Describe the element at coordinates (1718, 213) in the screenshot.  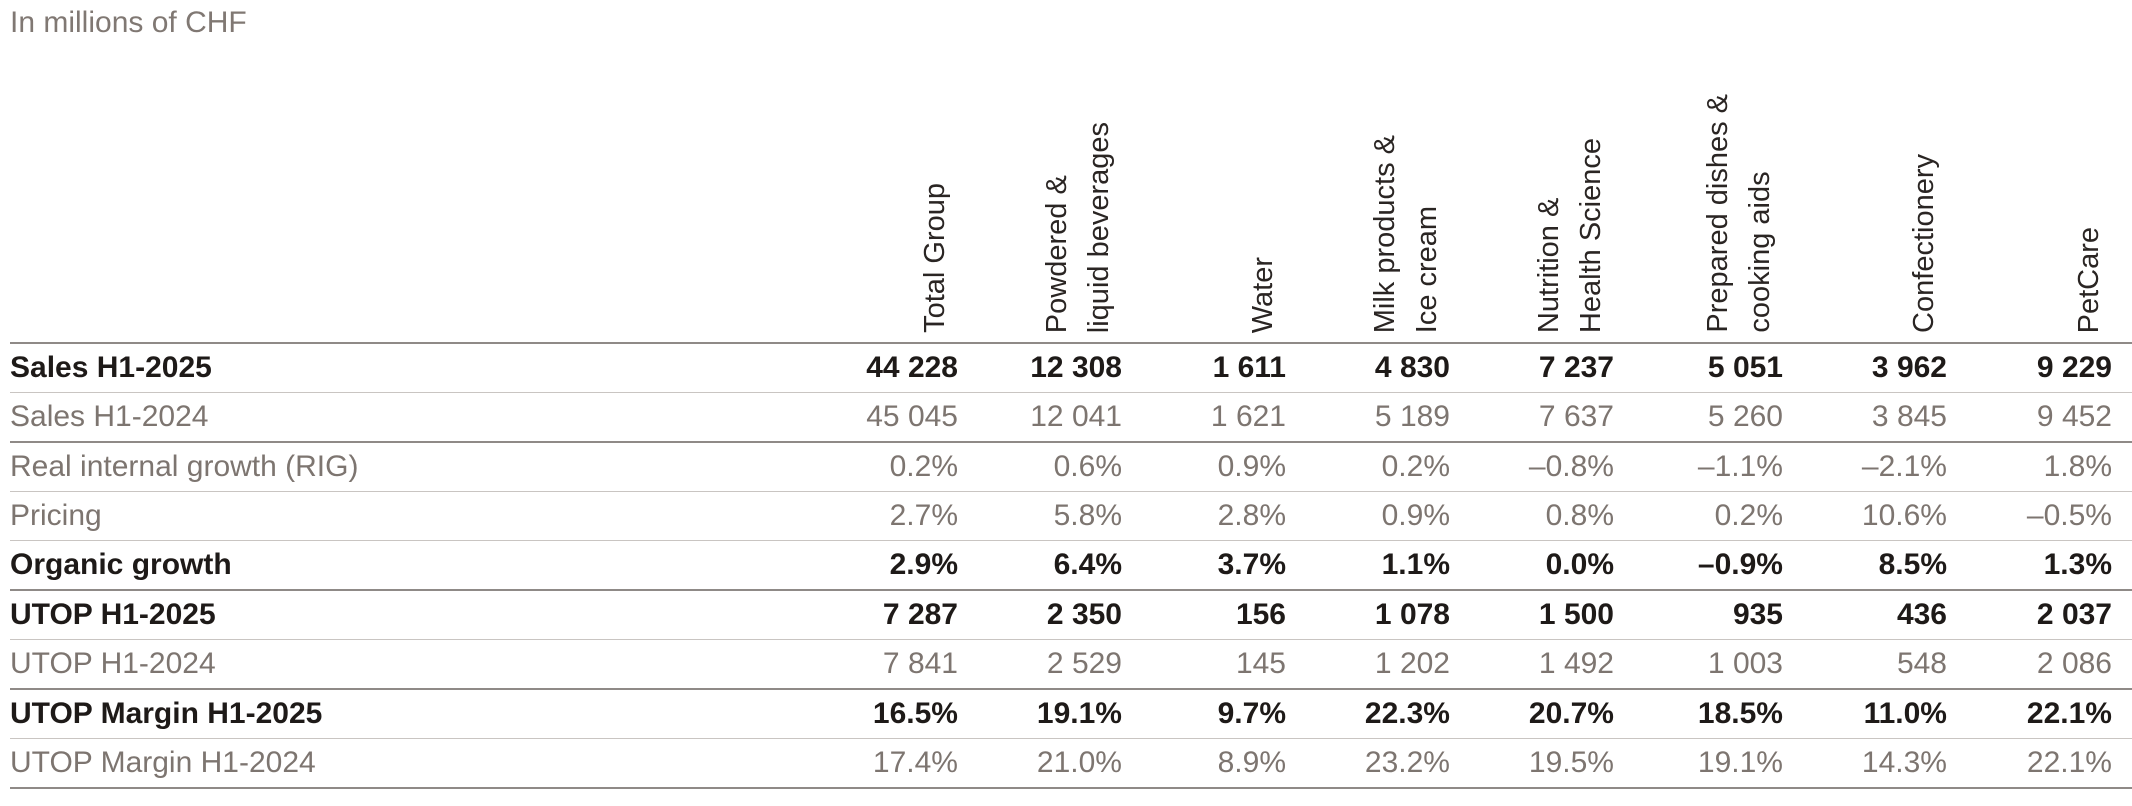
I see `column-header-line: Prepared dishes &` at that location.